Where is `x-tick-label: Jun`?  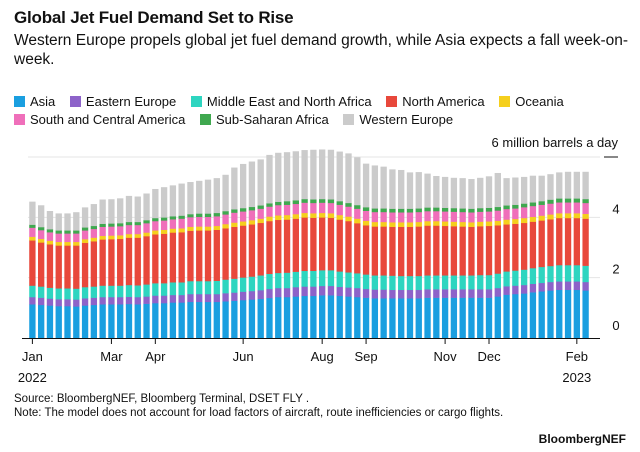
x-tick-label: Jun is located at coordinates (243, 356).